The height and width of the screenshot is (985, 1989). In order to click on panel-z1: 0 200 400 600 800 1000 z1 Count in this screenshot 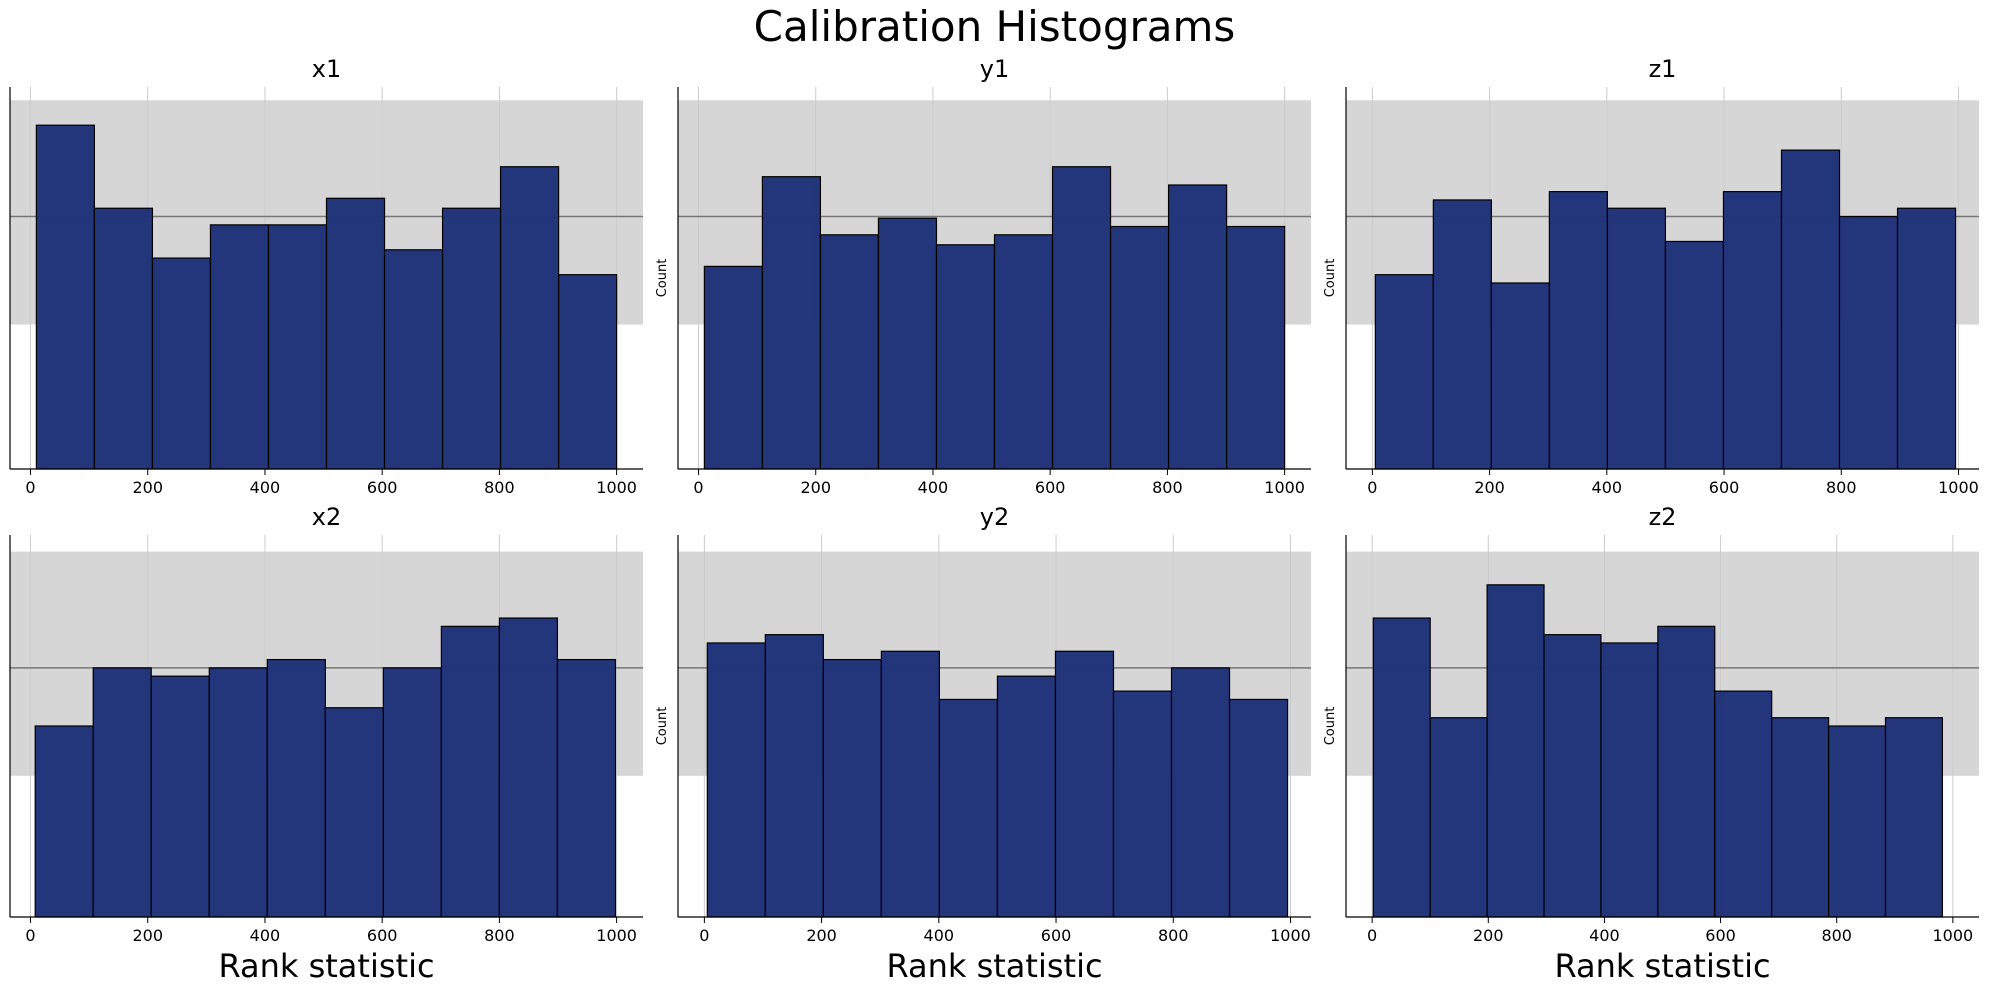, I will do `click(1651, 276)`.